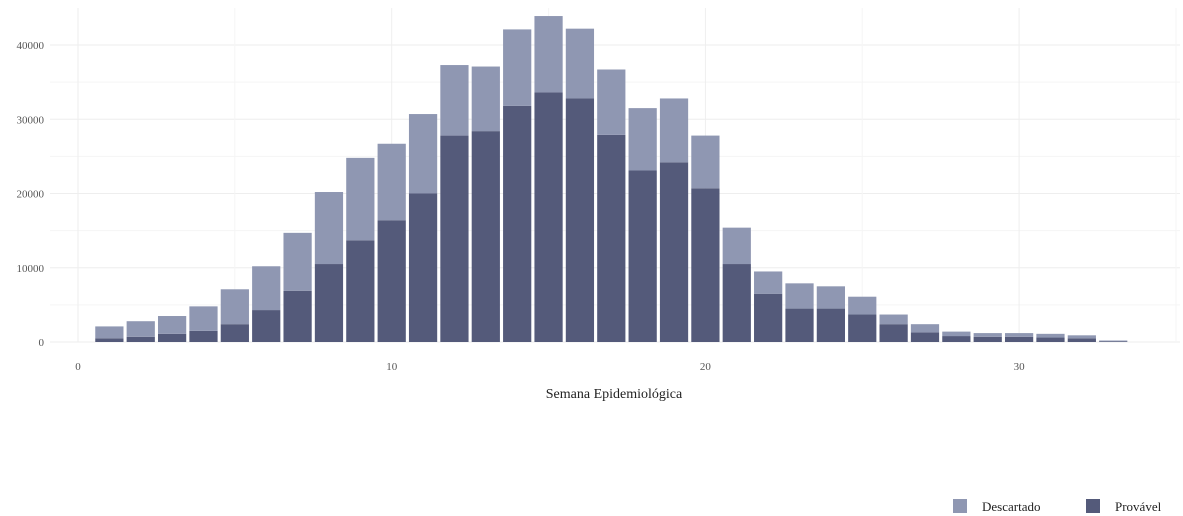 The height and width of the screenshot is (516, 1183). What do you see at coordinates (706, 367) in the screenshot?
I see `x-tick-label-20: 20` at bounding box center [706, 367].